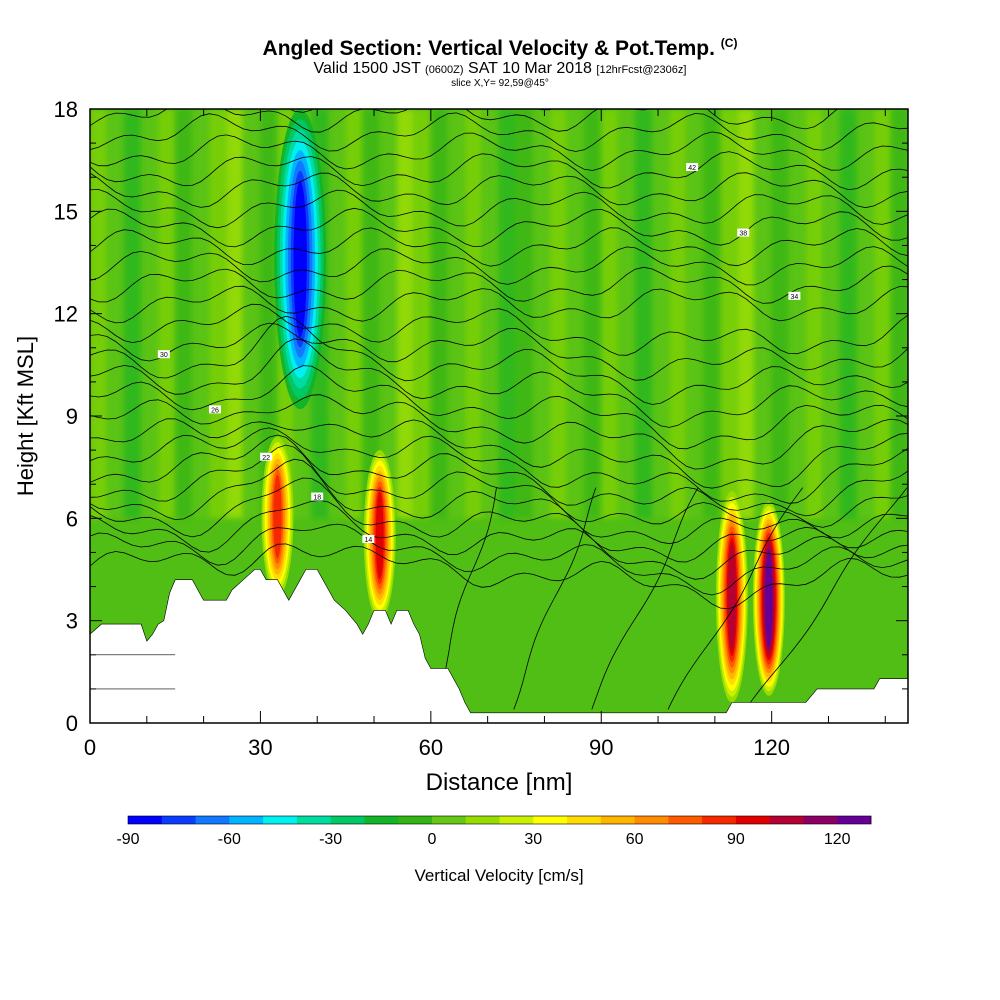  What do you see at coordinates (641, 70) in the screenshot?
I see `forecast-info: [12hrFcst@2306z]` at bounding box center [641, 70].